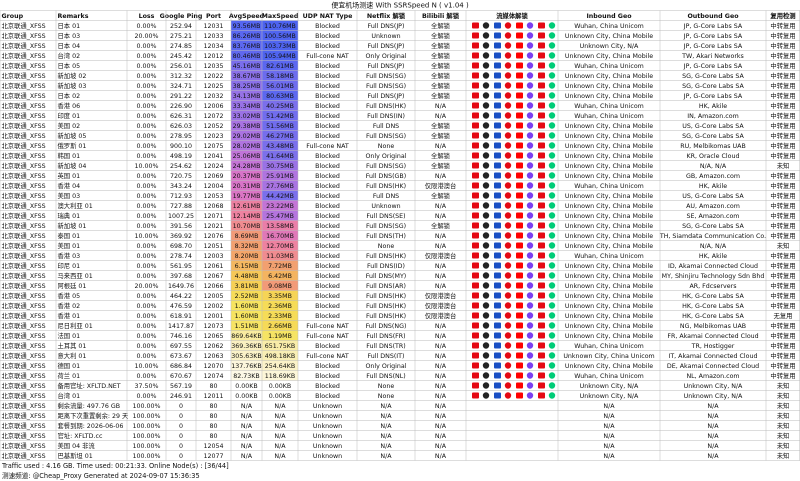  I want to click on cell-text: 12024, so click(213, 166).